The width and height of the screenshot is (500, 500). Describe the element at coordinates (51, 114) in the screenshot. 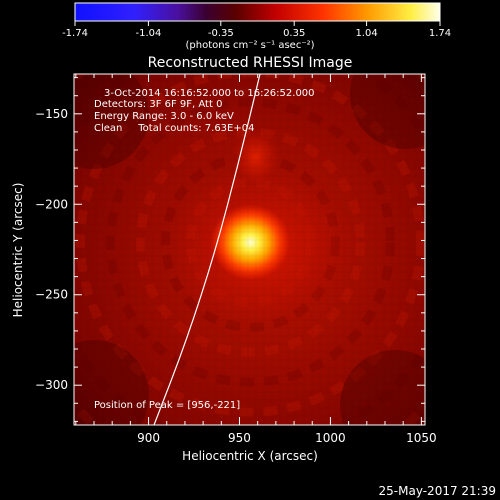

I see `y-tick-label: −150` at that location.